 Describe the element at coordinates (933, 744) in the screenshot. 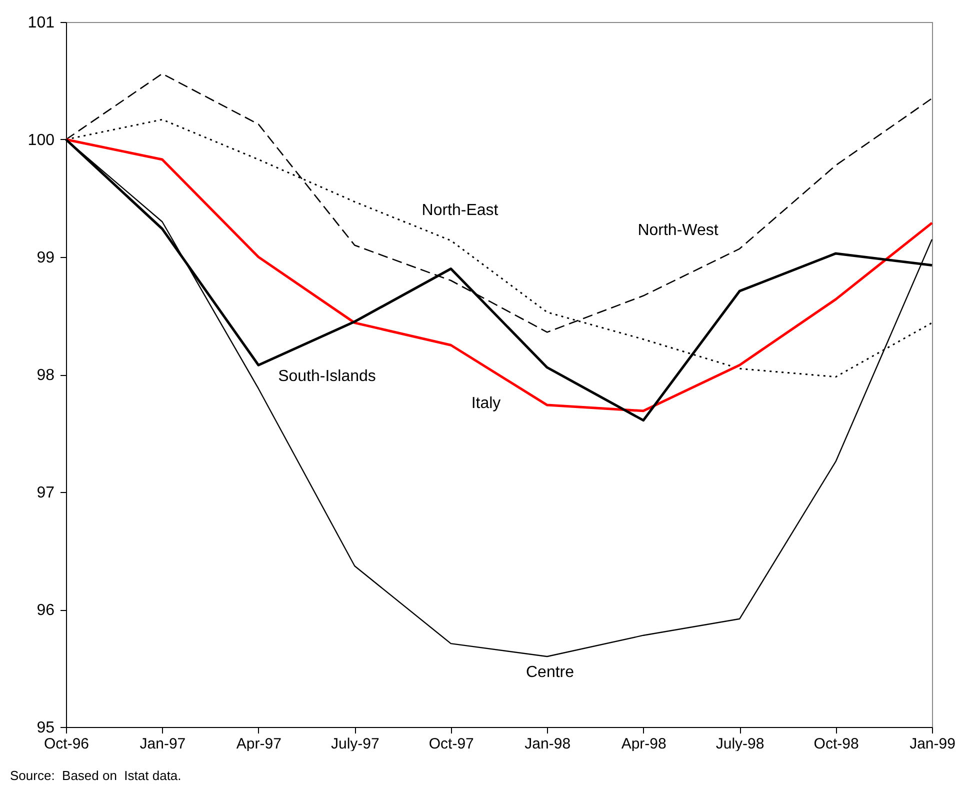

I see `x-tick-label: Jan-99` at that location.